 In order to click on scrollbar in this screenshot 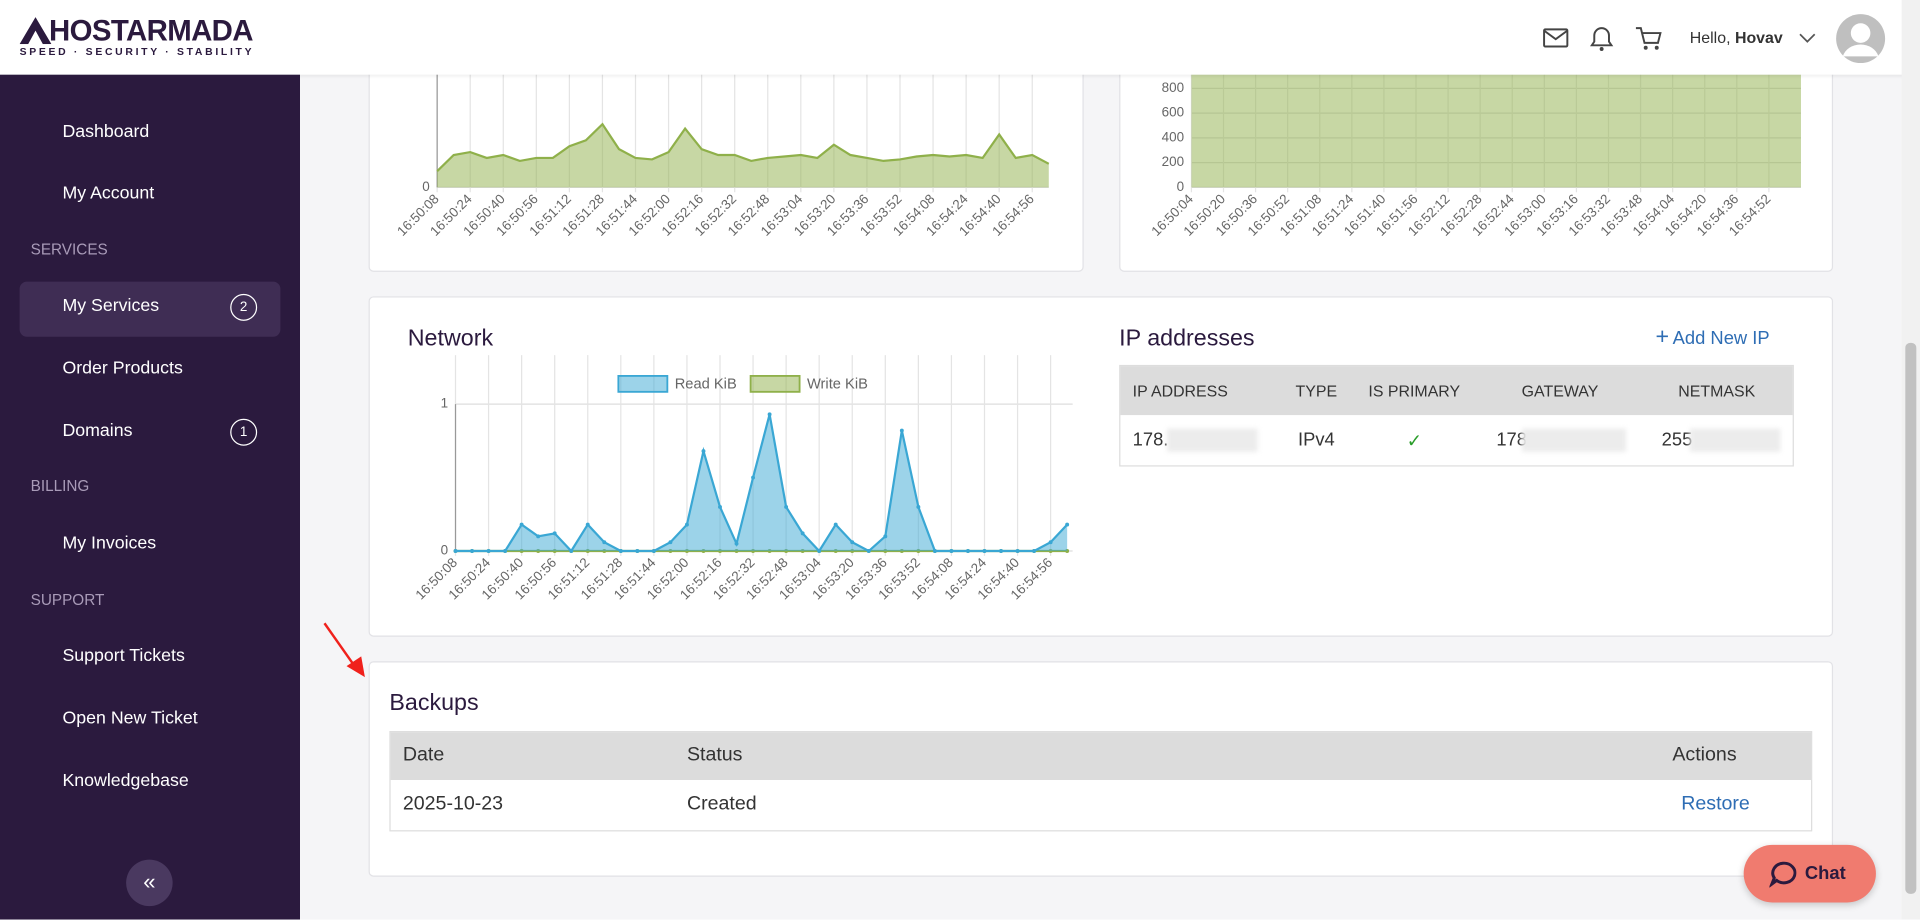, I will do `click(1910, 460)`.